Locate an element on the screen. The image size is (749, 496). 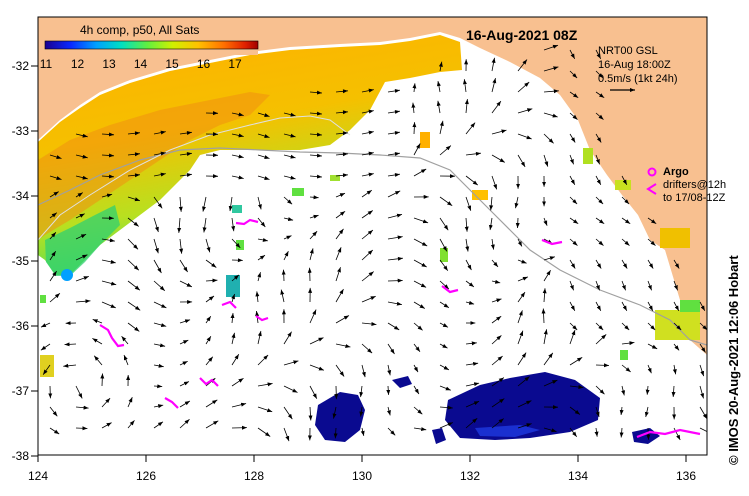
sst-warm-core is located at coordinates (154, 166).